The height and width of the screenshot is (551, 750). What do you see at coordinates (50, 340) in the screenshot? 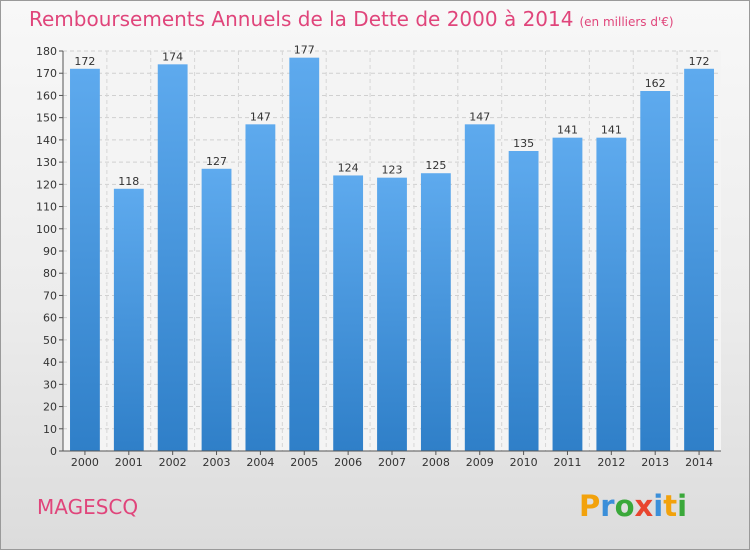
I see `y-tick-label: 50` at bounding box center [50, 340].